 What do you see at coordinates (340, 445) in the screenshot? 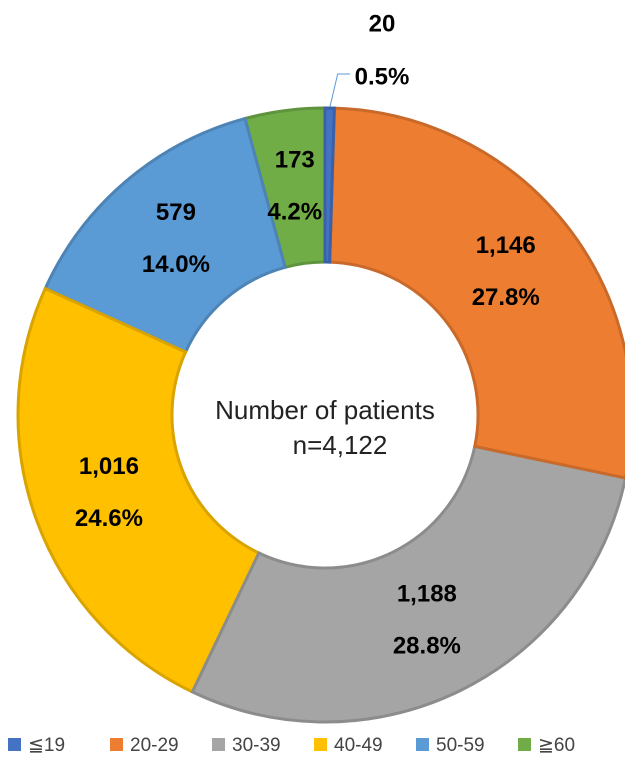
I see `center-subtitle: n=4,122` at bounding box center [340, 445].